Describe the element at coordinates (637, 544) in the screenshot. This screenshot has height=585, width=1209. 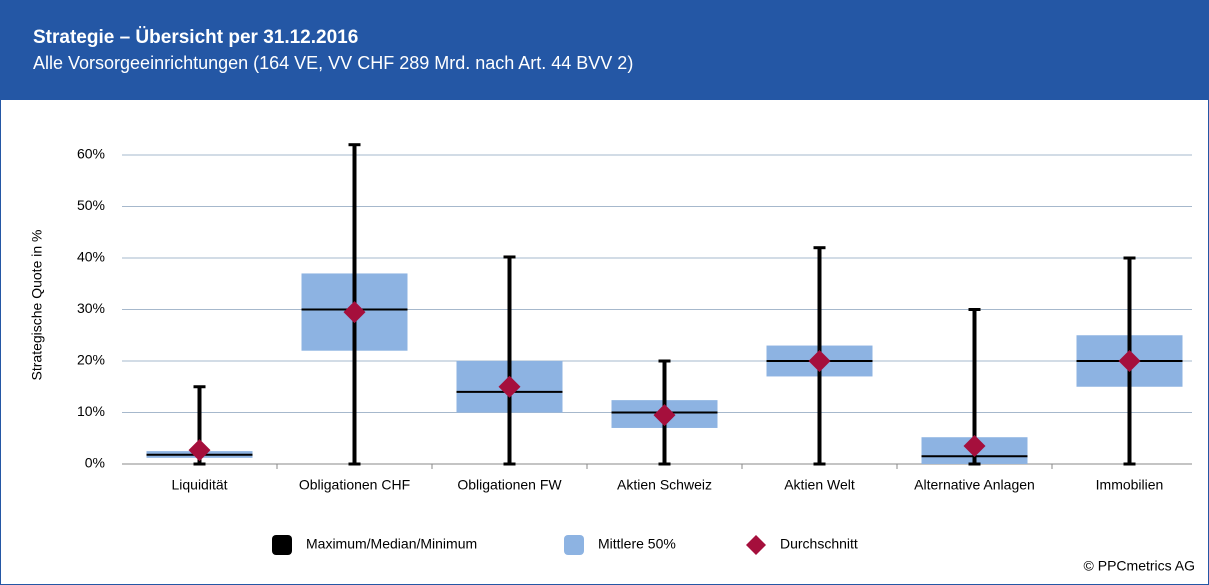
I see `legend-label: Mittlere 50%` at that location.